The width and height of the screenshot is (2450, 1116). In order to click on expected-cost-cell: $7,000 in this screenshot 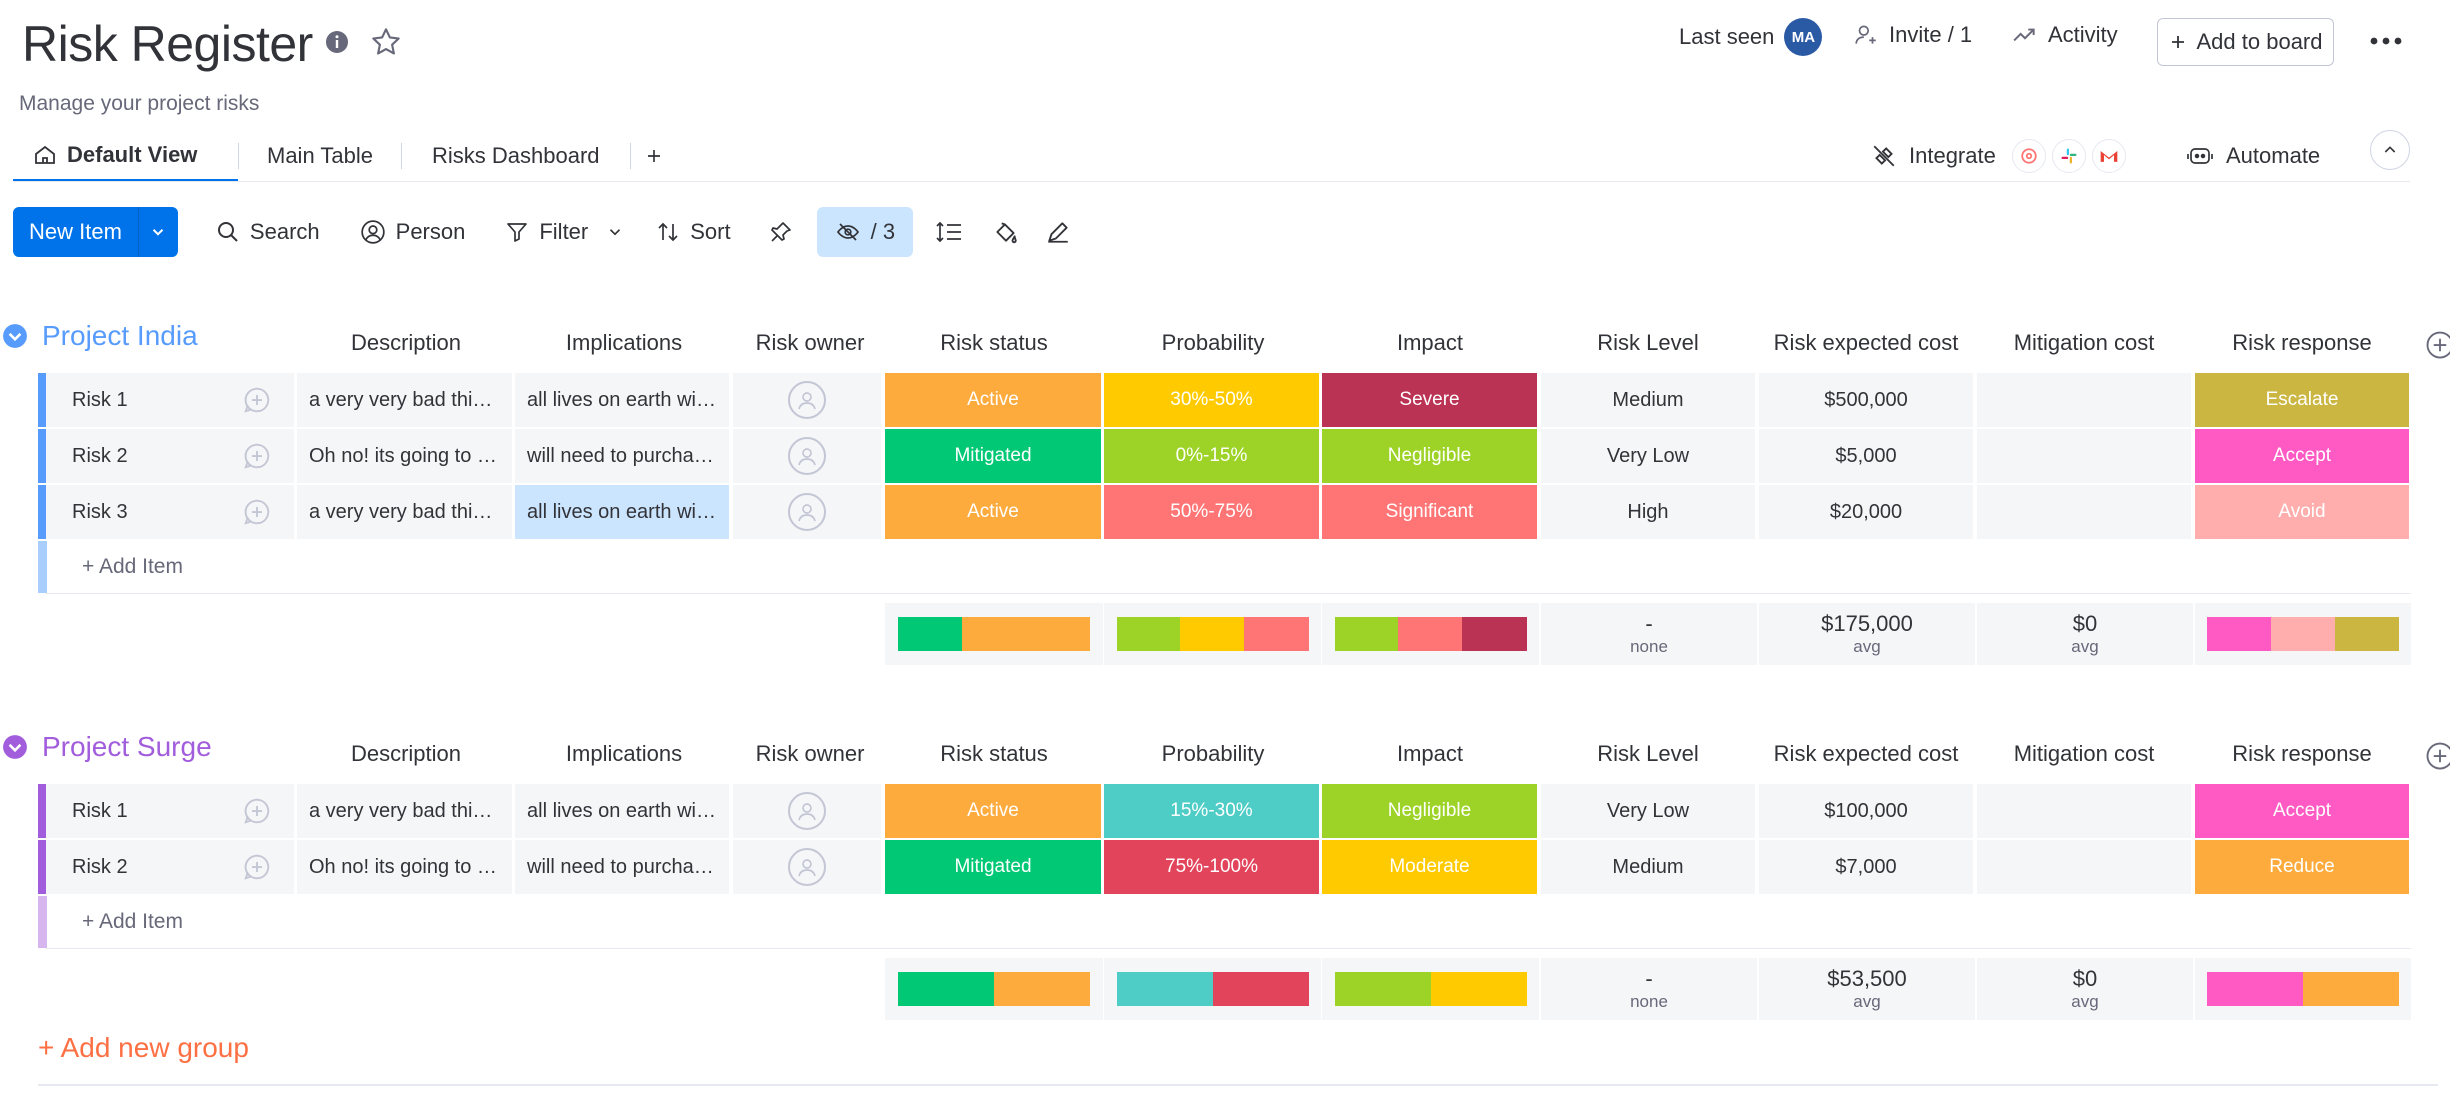, I will do `click(1867, 867)`.